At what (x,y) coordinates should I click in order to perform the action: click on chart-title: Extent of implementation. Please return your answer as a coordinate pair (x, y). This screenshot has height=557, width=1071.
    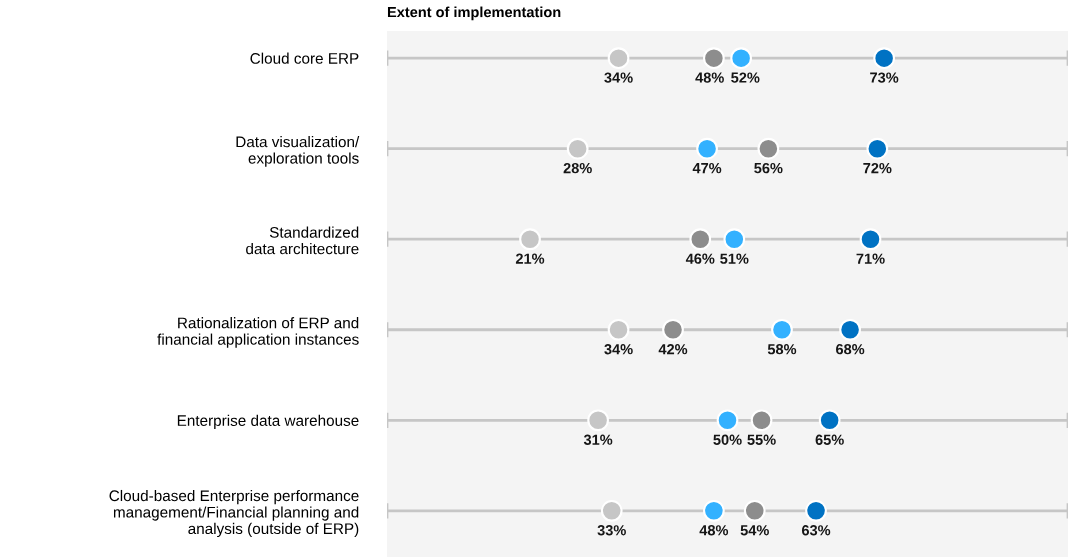
    Looking at the image, I should click on (474, 13).